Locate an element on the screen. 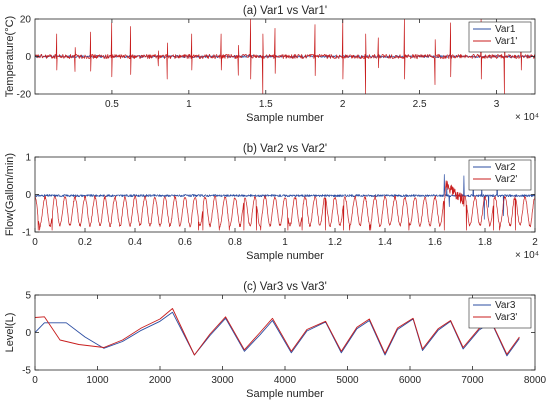  x-tick-label: 1.2 is located at coordinates (335, 242).